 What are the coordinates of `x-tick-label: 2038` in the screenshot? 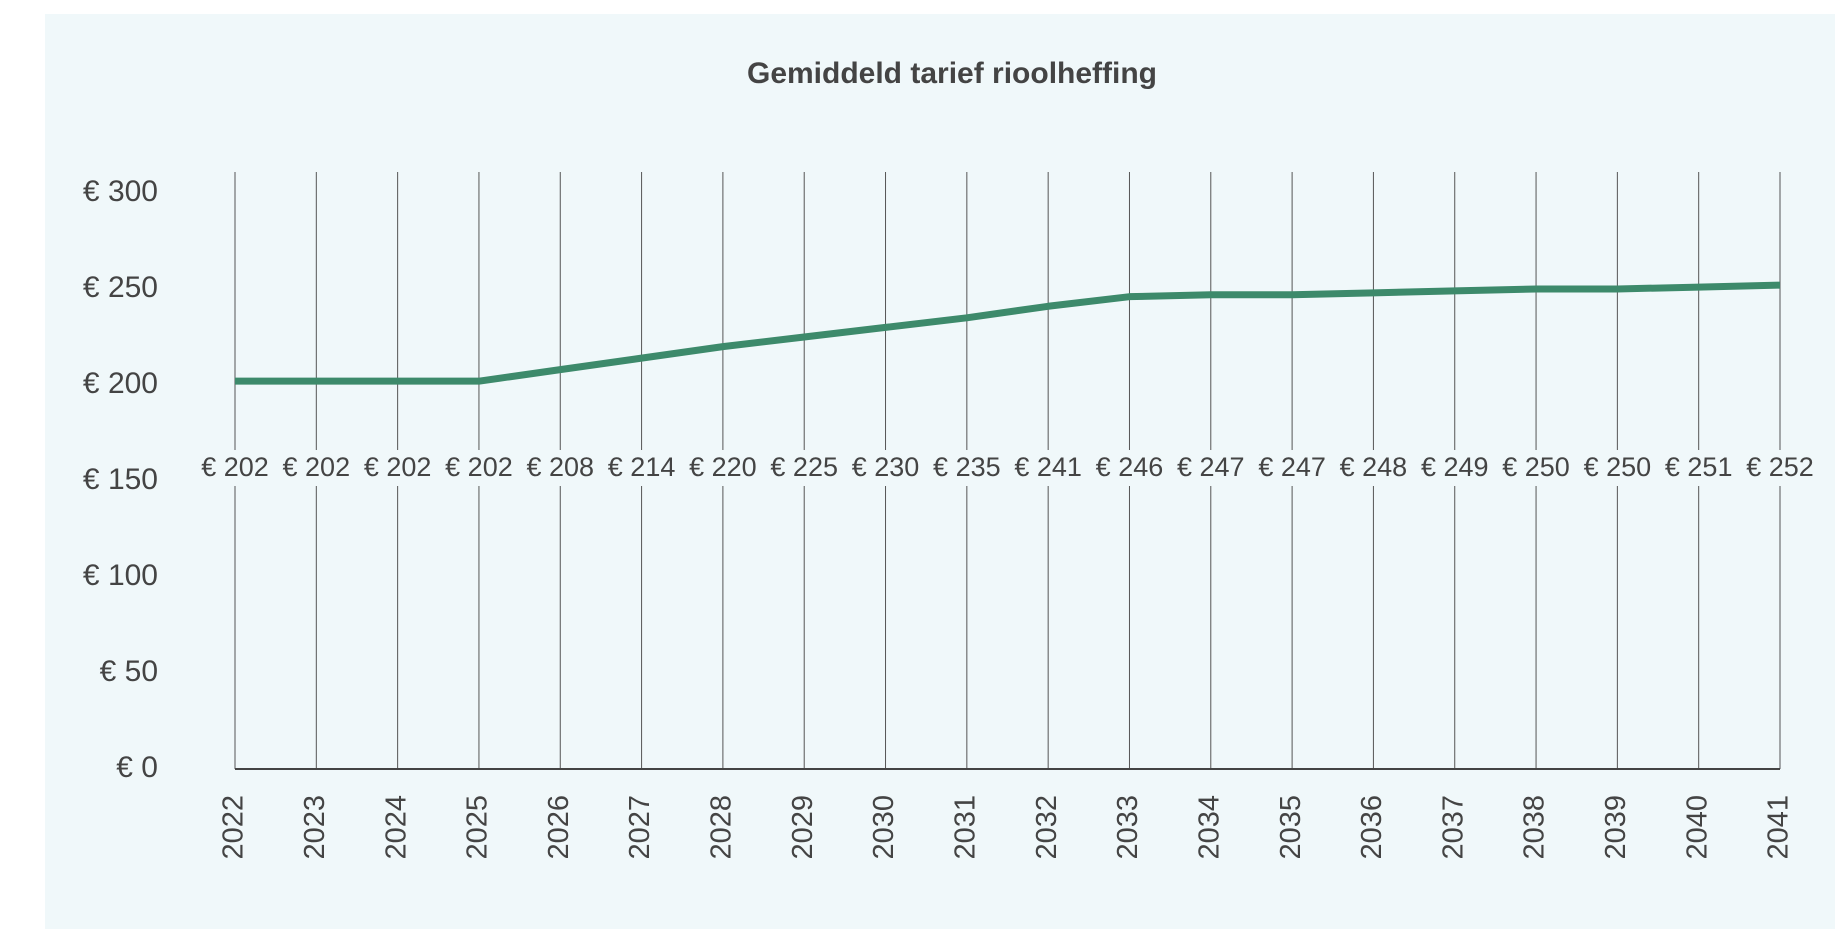 It's located at (1535, 827).